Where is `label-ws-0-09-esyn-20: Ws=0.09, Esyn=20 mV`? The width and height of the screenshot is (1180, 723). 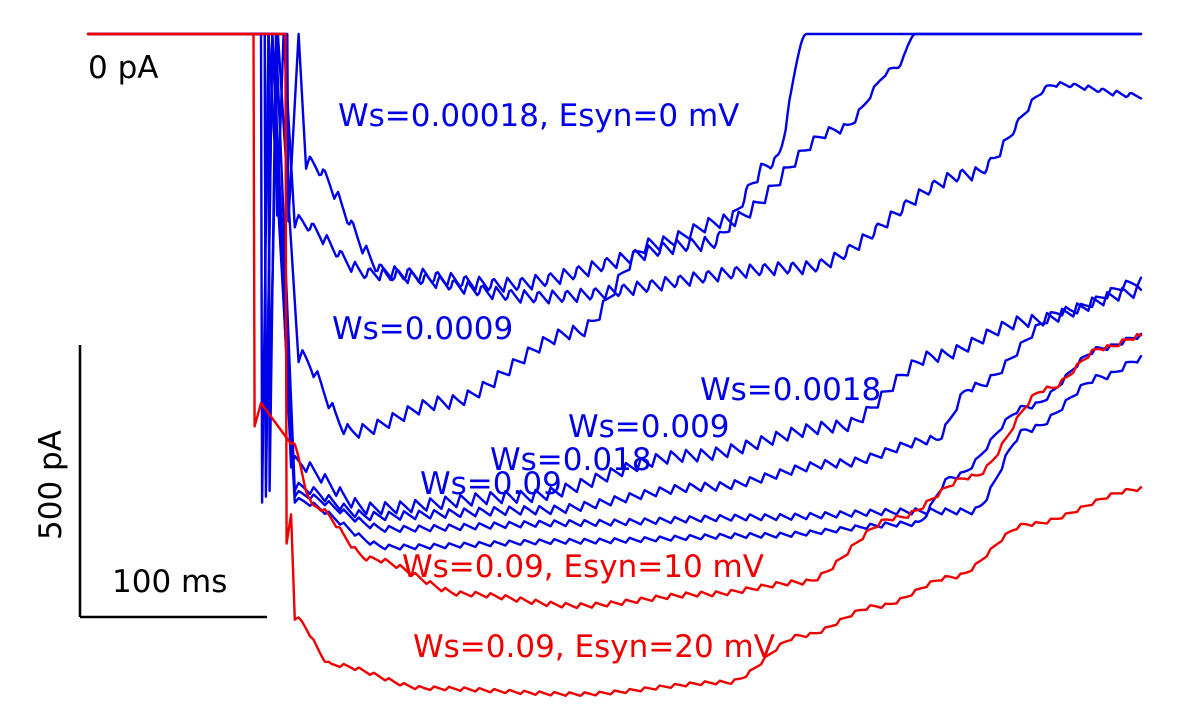
label-ws-0-09-esyn-20: Ws=0.09, Esyn=20 mV is located at coordinates (594, 647).